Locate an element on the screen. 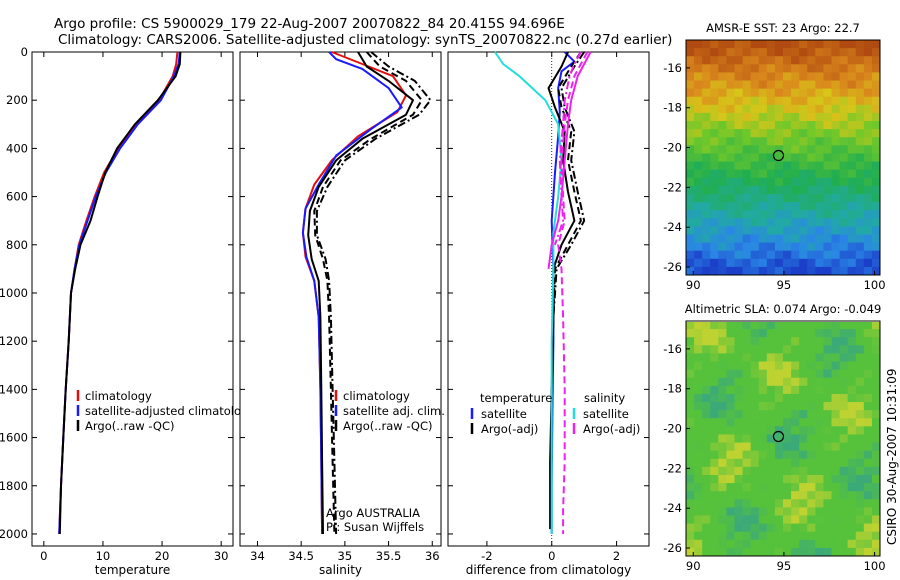 The height and width of the screenshot is (580, 900). y-tick-label: -22 is located at coordinates (672, 468).